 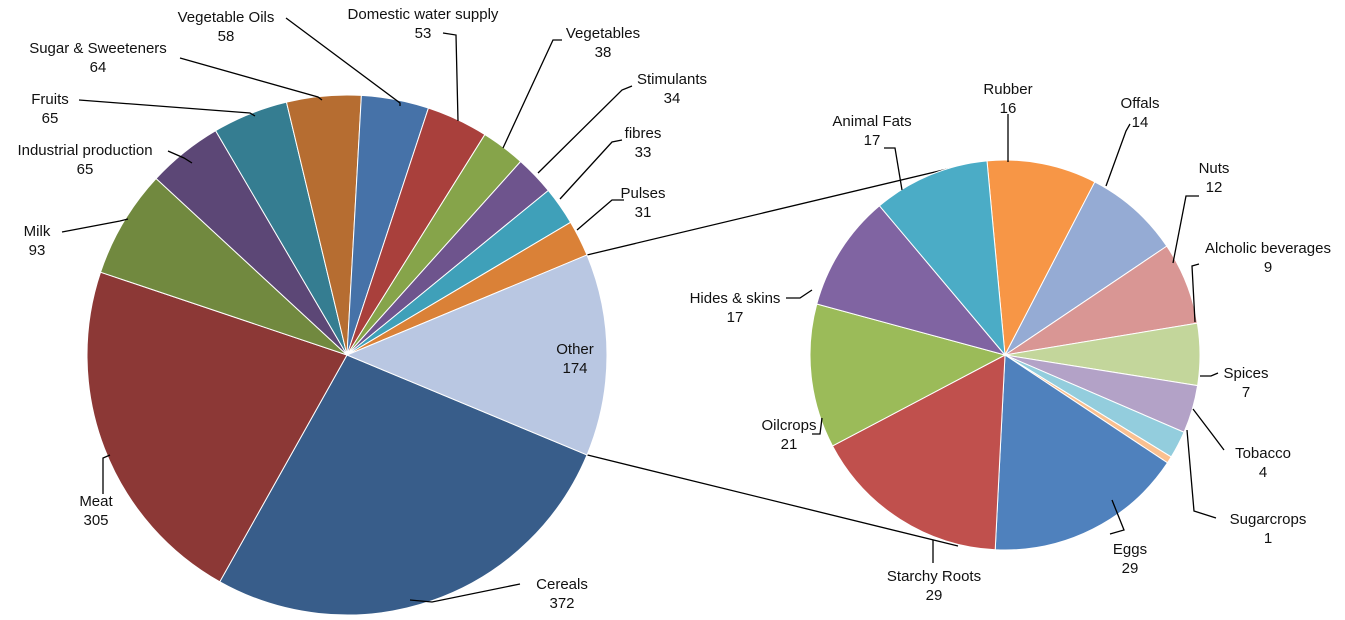 What do you see at coordinates (1214, 187) in the screenshot?
I see `slice-value-text: 12` at bounding box center [1214, 187].